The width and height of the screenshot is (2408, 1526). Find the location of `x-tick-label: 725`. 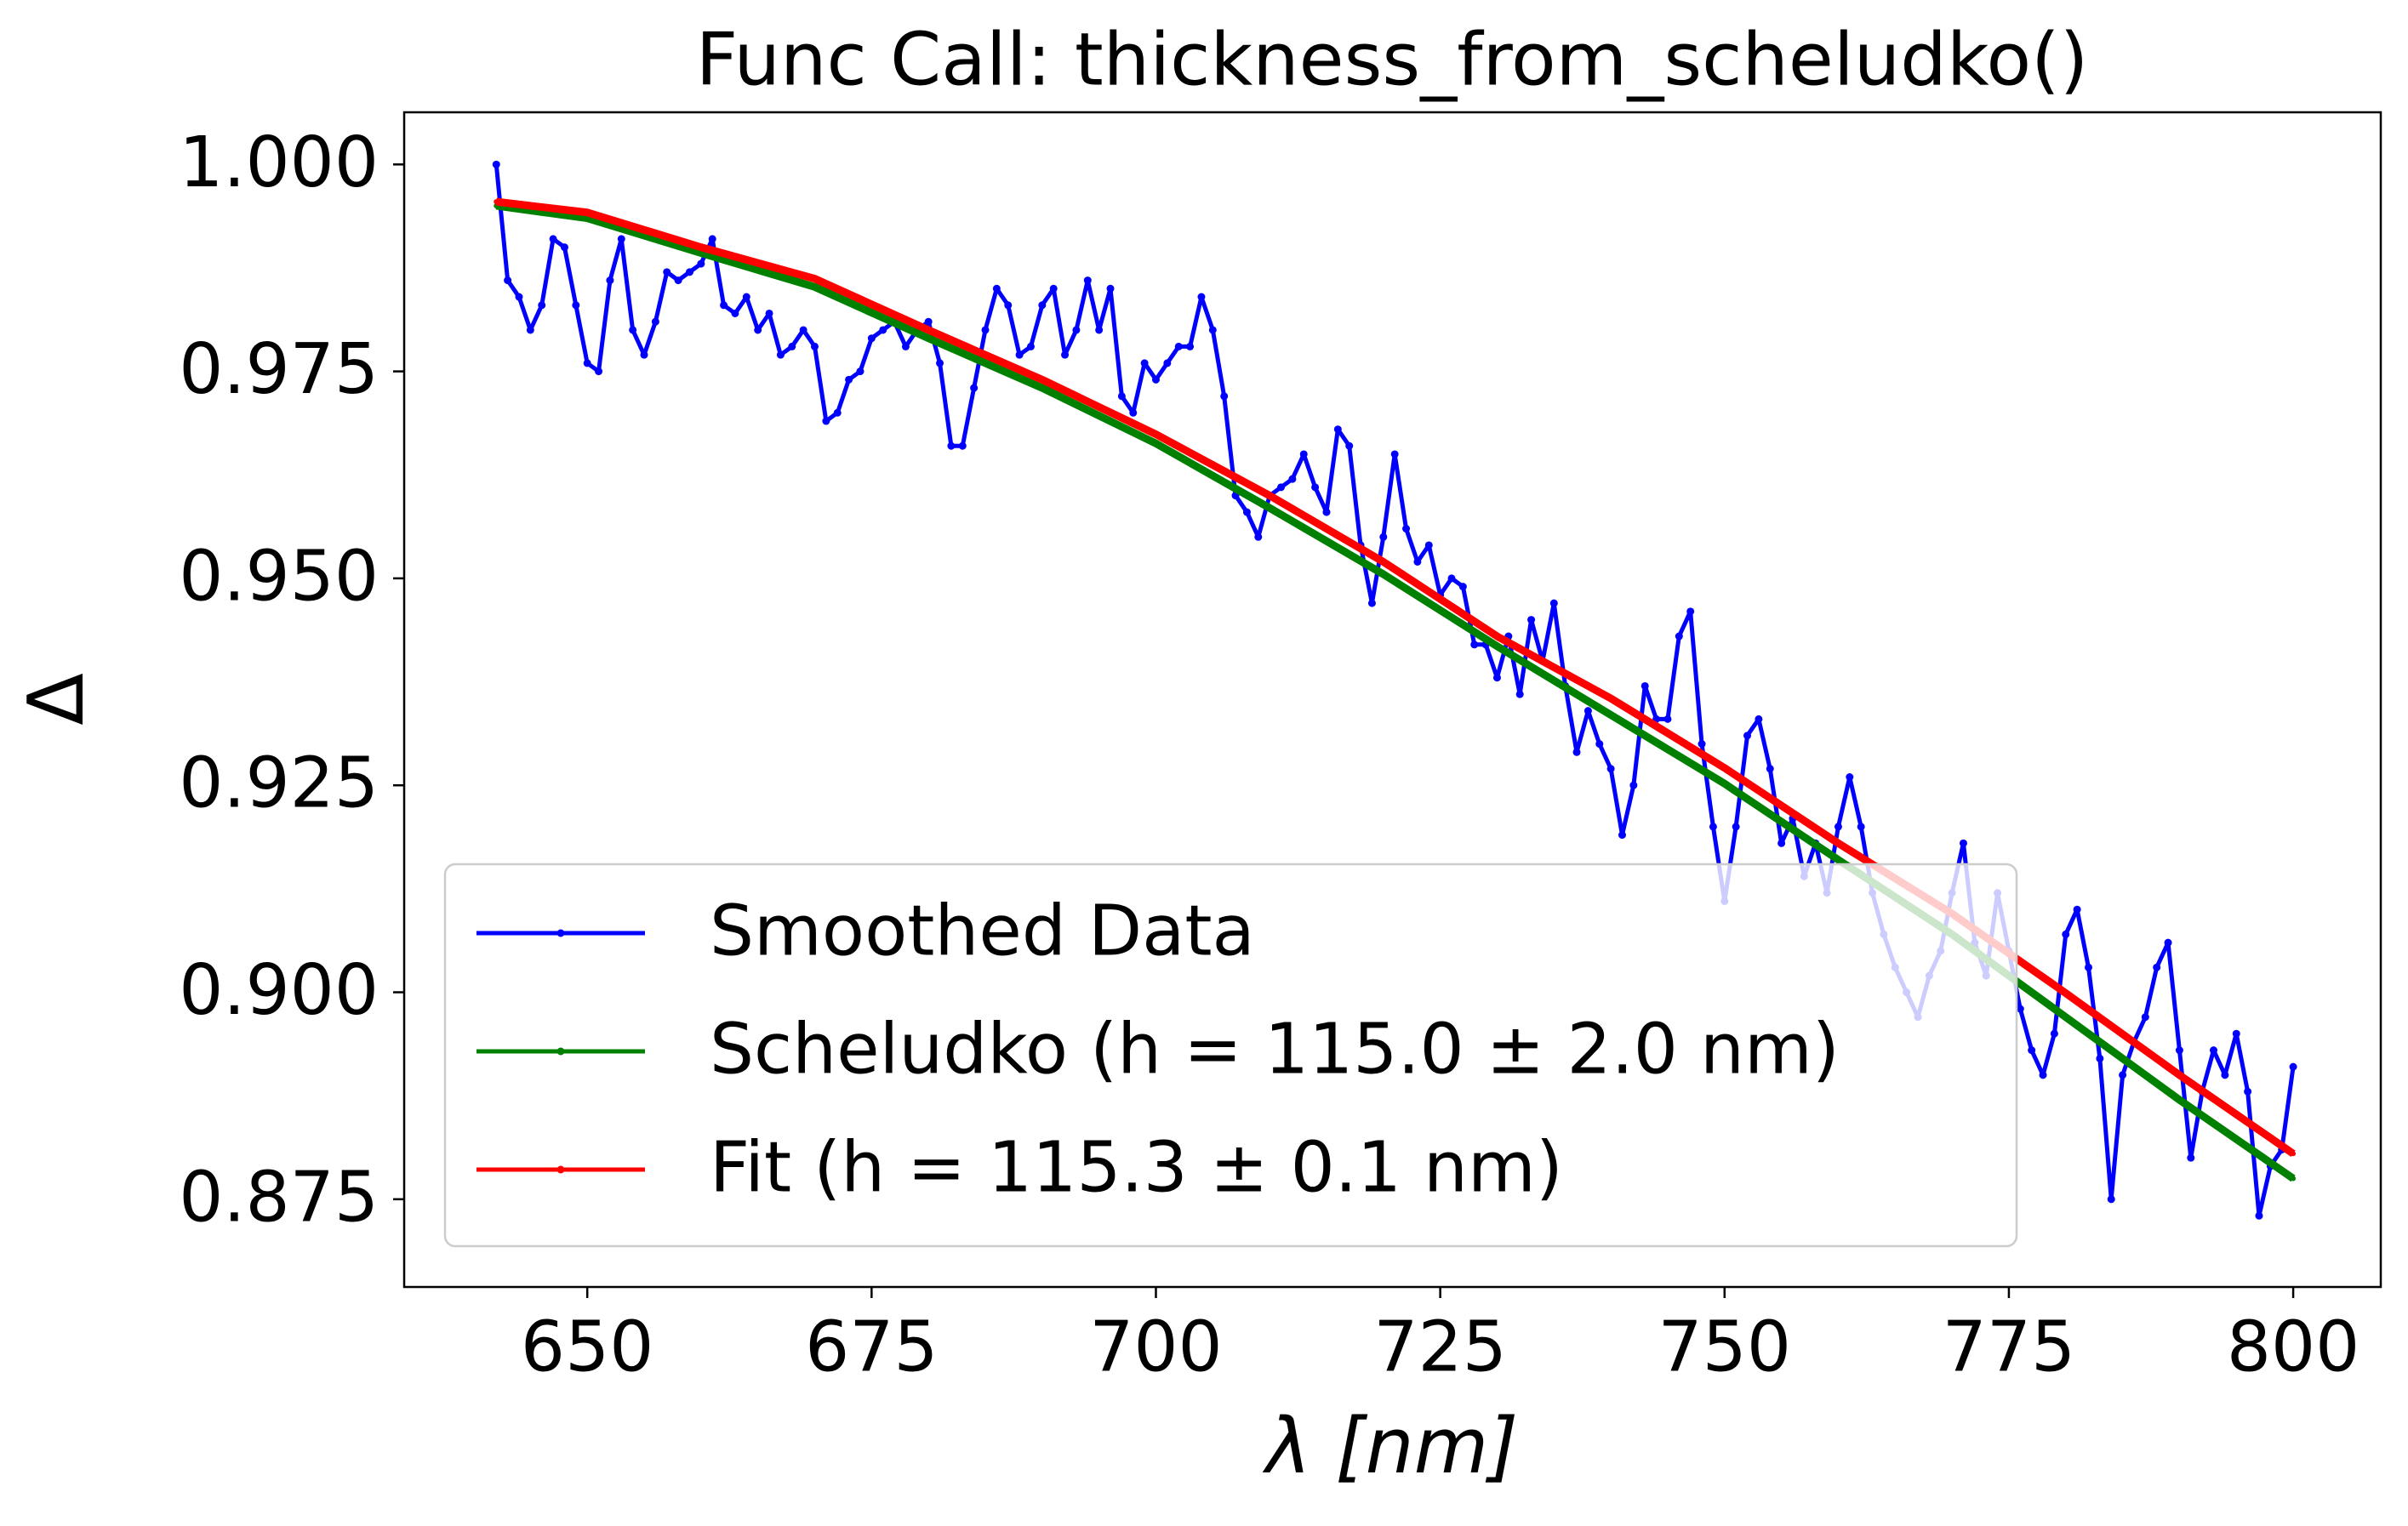

x-tick-label: 725 is located at coordinates (1440, 1347).